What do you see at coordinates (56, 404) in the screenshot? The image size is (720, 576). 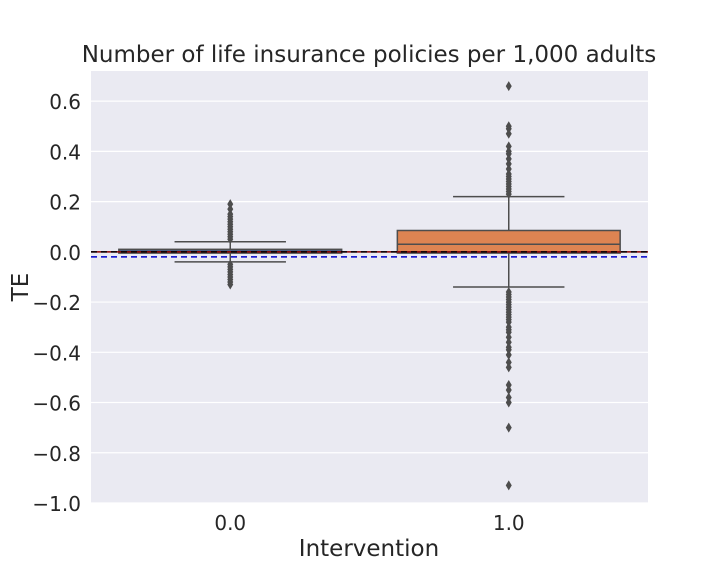 I see `y-tick-label: −0.6` at bounding box center [56, 404].